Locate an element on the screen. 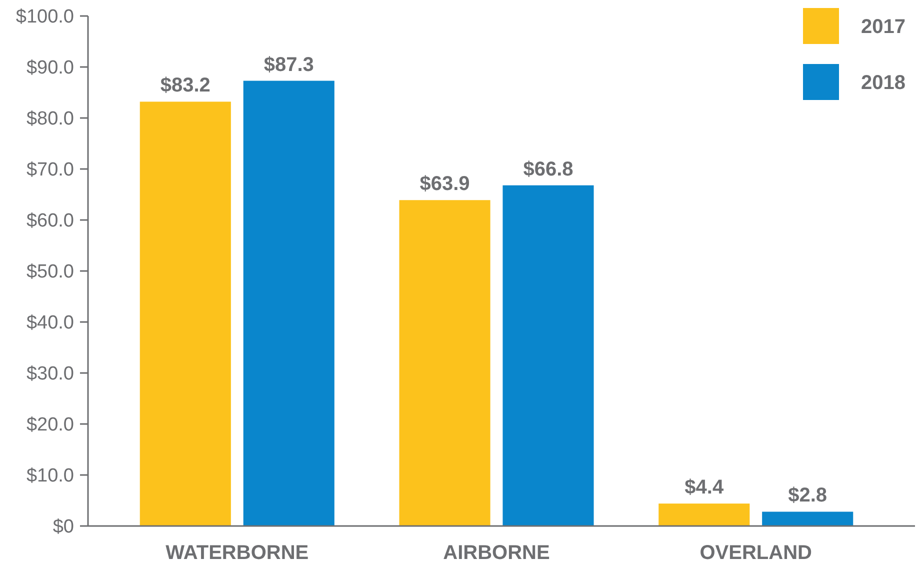 The image size is (923, 571). y-tick-label: $40.0 is located at coordinates (50, 323).